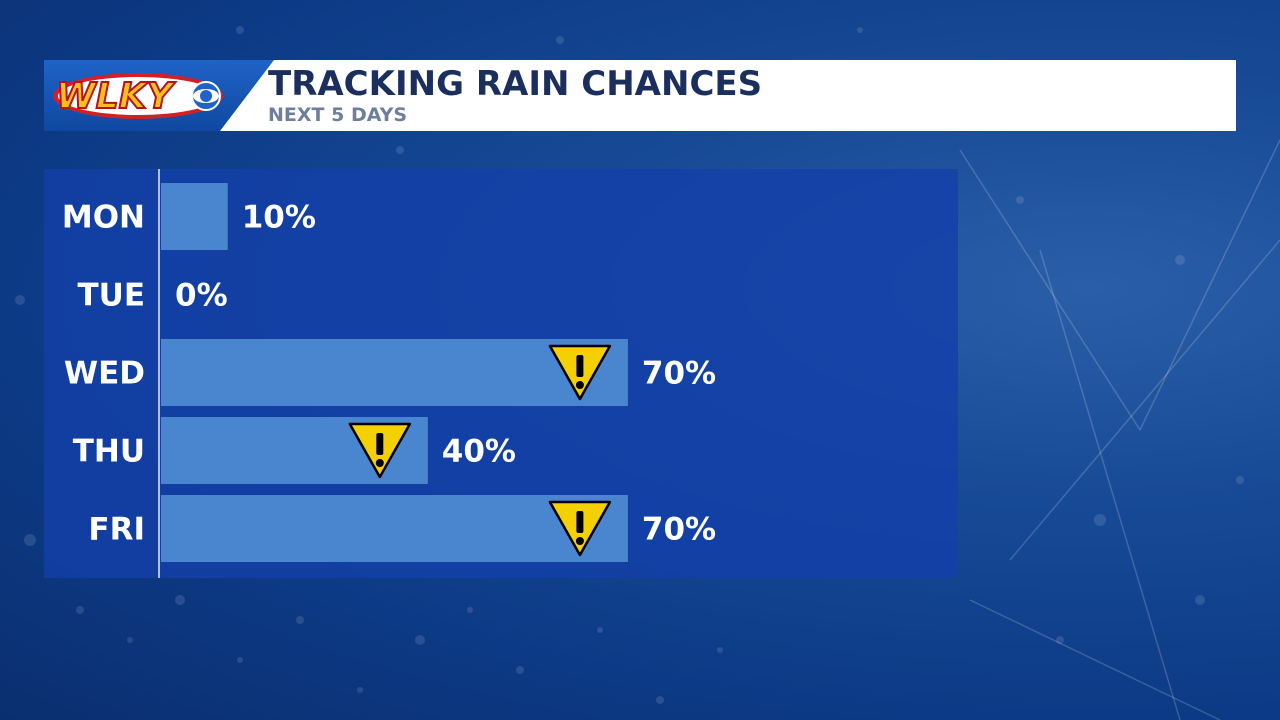 This screenshot has height=720, width=1280. What do you see at coordinates (279, 218) in the screenshot?
I see `data-label: 10%` at bounding box center [279, 218].